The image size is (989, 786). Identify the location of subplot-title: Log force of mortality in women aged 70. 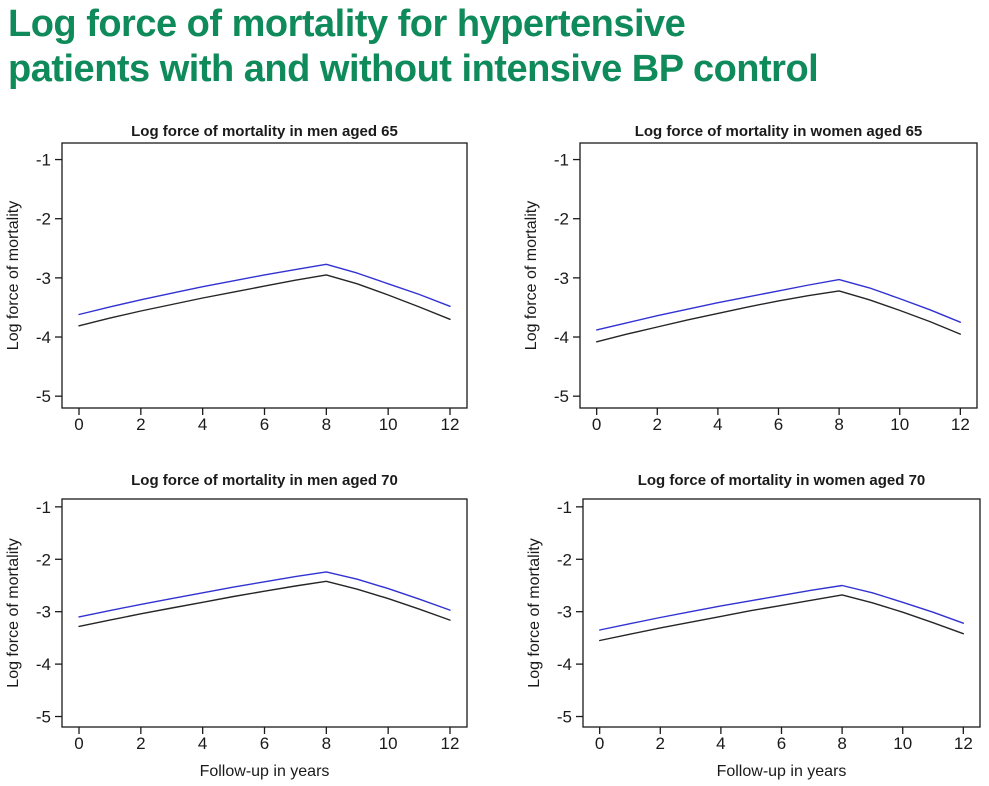
(782, 480).